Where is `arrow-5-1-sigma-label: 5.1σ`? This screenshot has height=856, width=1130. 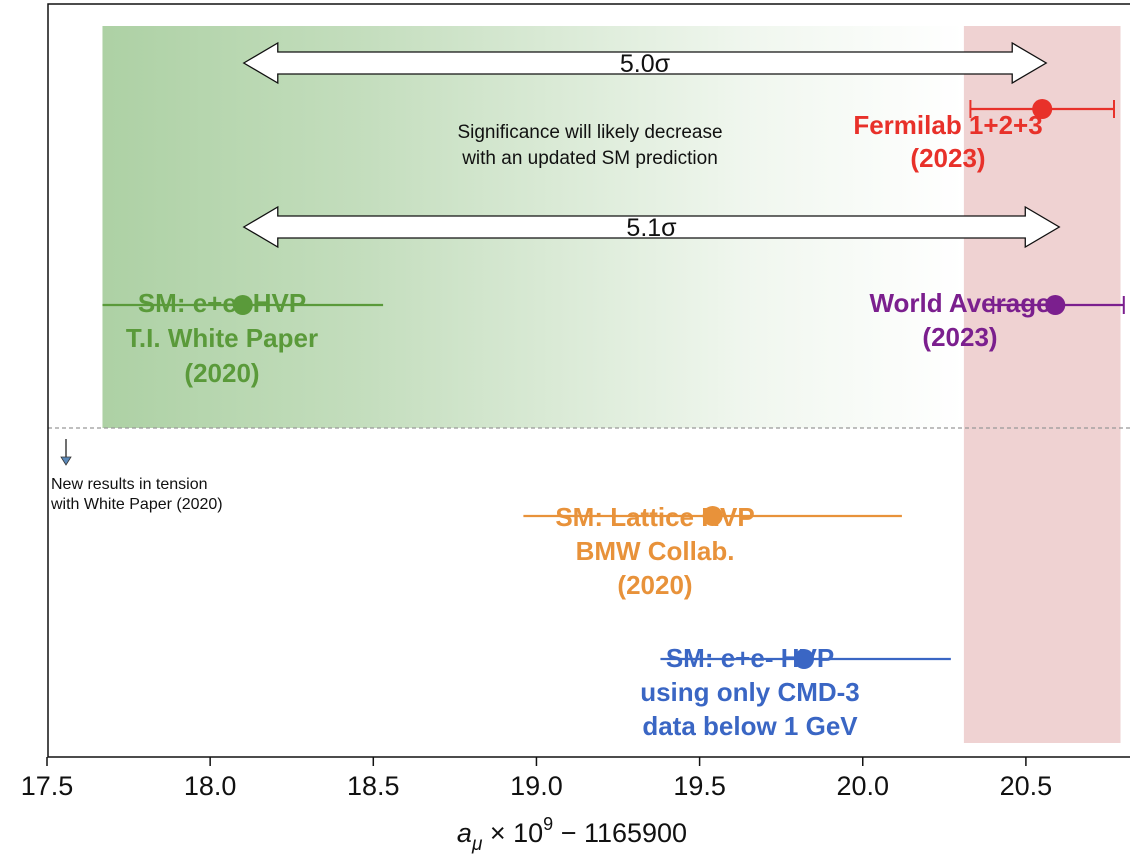
arrow-5-1-sigma-label: 5.1σ is located at coordinates (651, 228).